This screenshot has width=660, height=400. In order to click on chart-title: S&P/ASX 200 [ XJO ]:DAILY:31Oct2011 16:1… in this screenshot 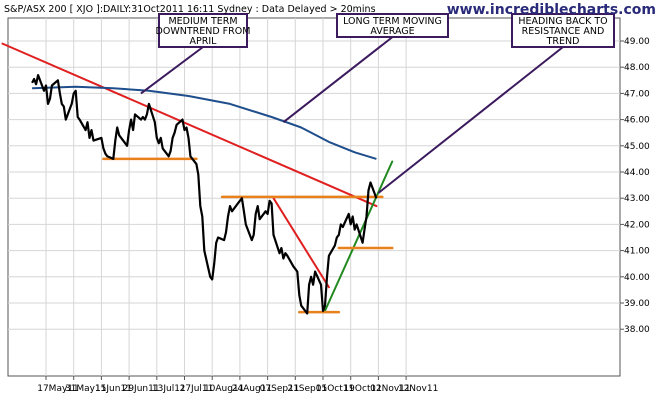, I will do `click(190, 9)`.